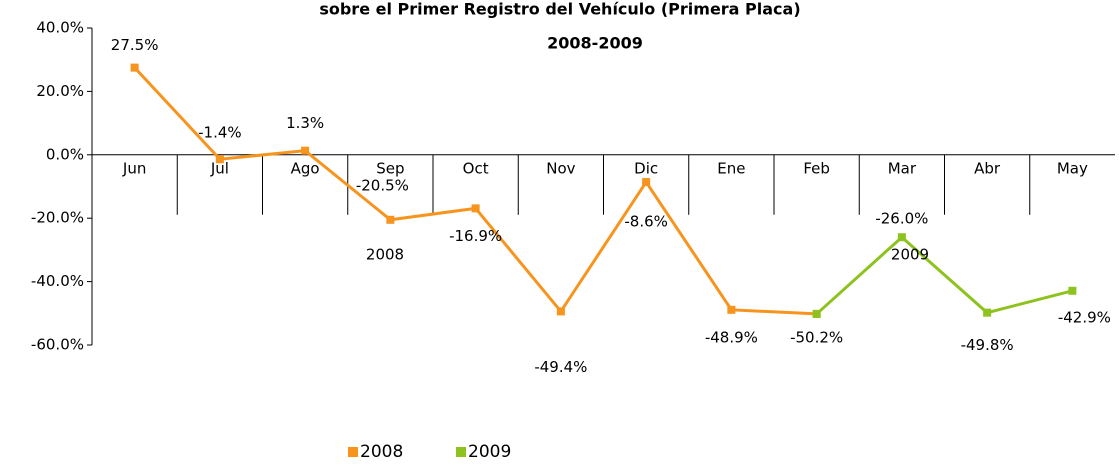  What do you see at coordinates (382, 185) in the screenshot?
I see `data-label: -20.5%` at bounding box center [382, 185].